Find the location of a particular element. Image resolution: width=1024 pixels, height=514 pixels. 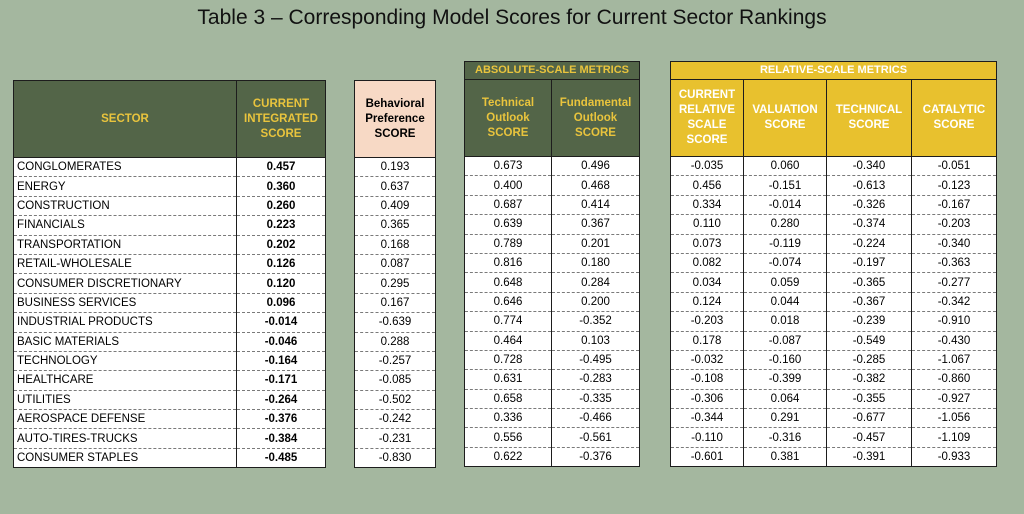

sector-name-cell: AUTO-TIRES-TRUCKS is located at coordinates (125, 438).